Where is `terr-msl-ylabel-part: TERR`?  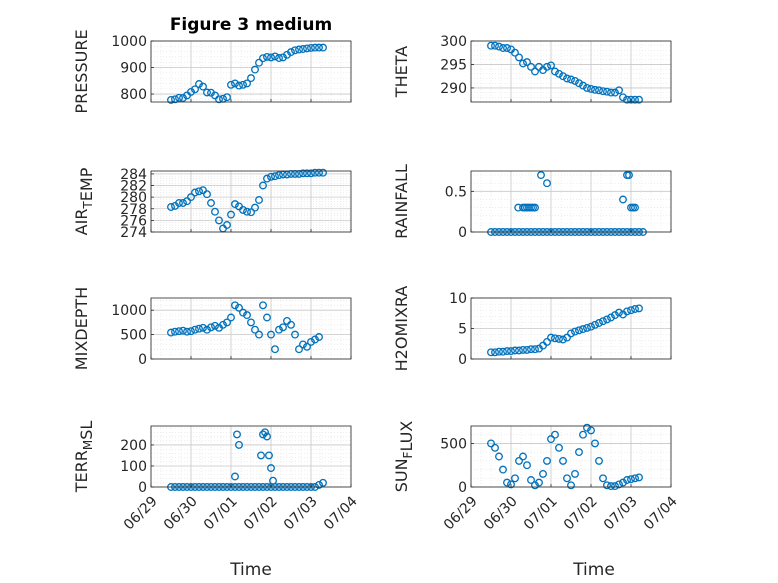
terr-msl-ylabel-part: TERR is located at coordinates (81, 471).